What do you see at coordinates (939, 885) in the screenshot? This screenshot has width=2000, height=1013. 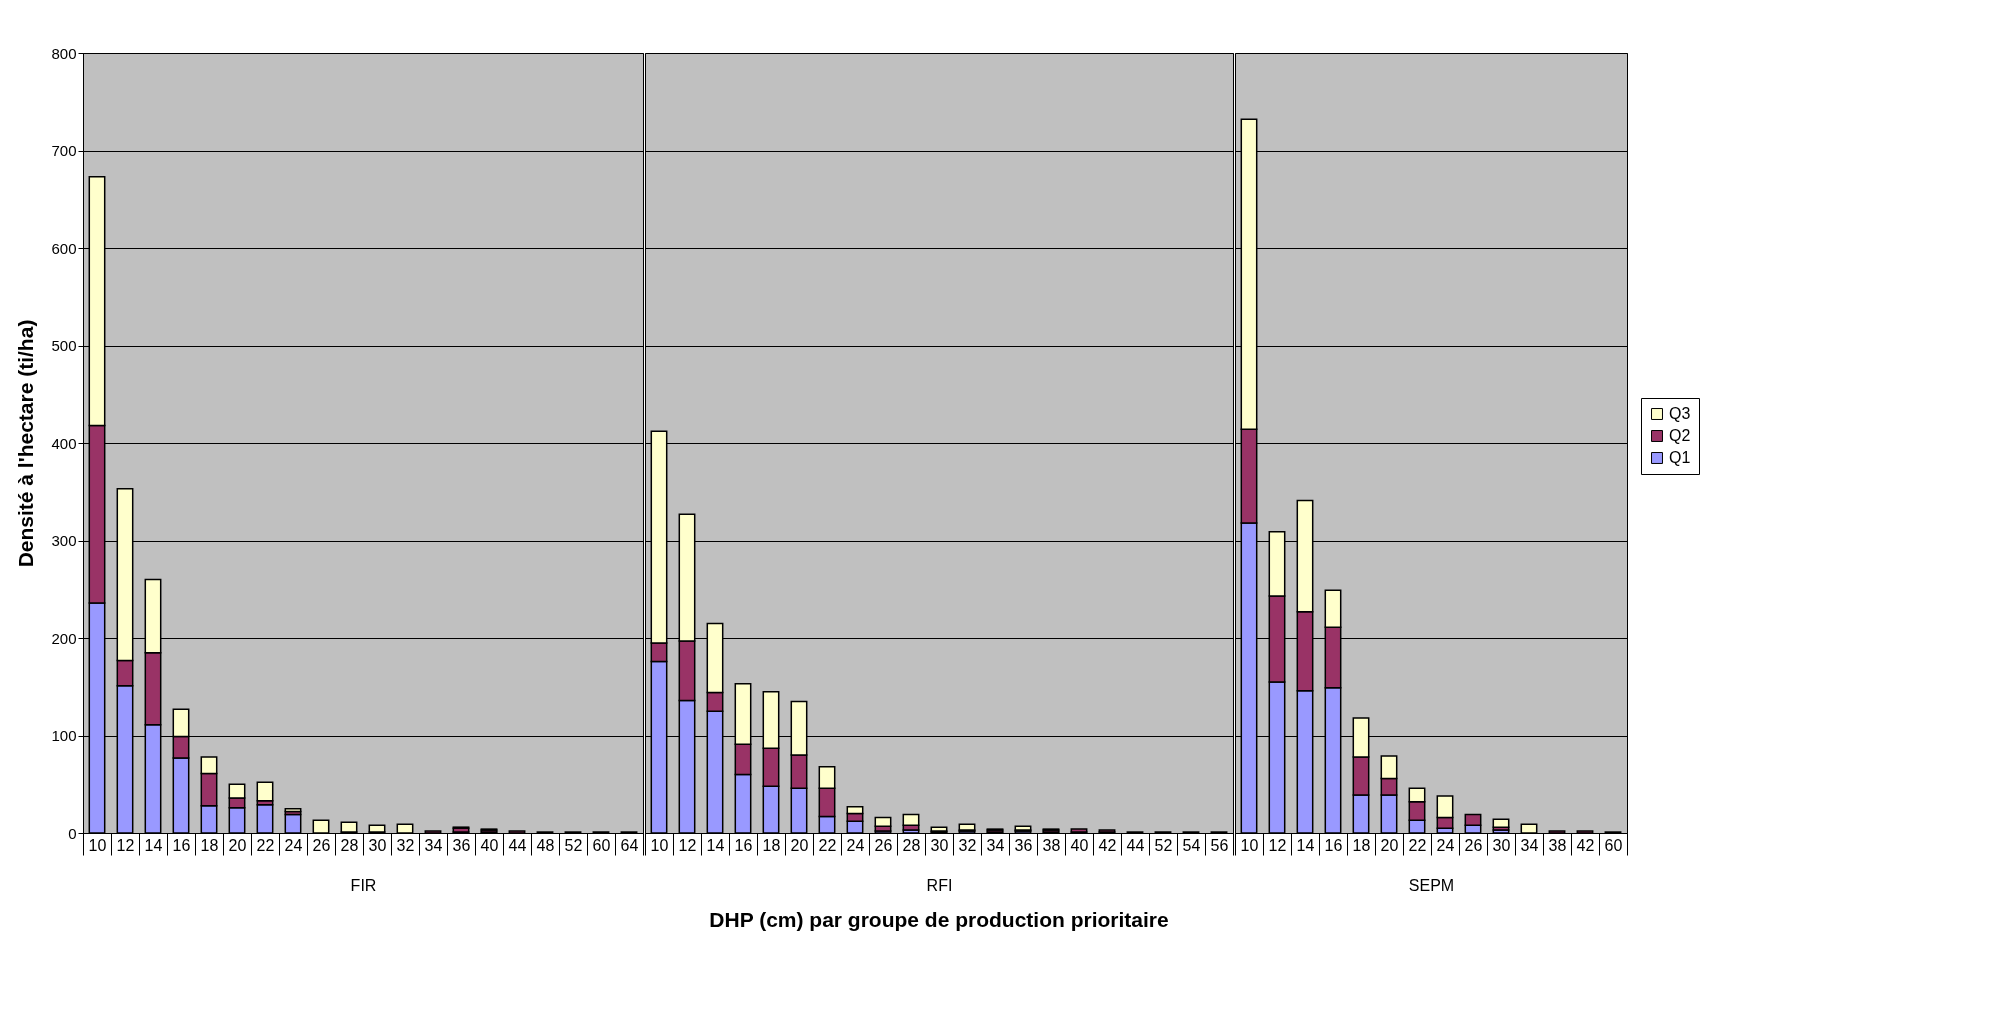 I see `x-axis-title: RFI` at bounding box center [939, 885].